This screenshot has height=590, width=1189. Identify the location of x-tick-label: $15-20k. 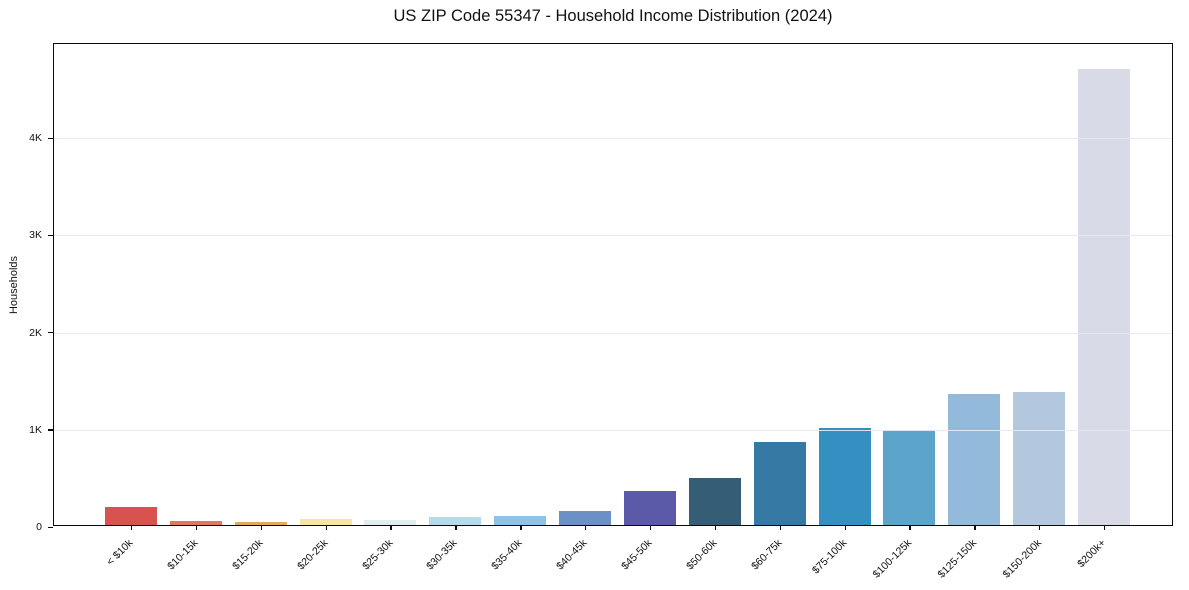
(247, 555).